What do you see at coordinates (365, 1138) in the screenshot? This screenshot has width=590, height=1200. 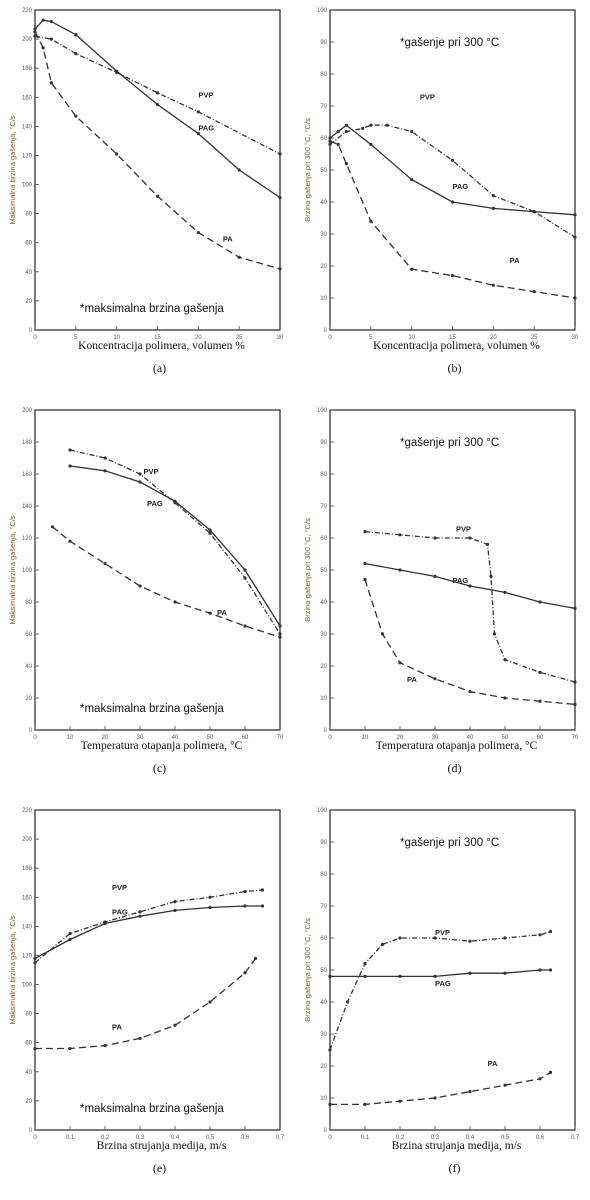 I see `x-tick-label: 0.1` at bounding box center [365, 1138].